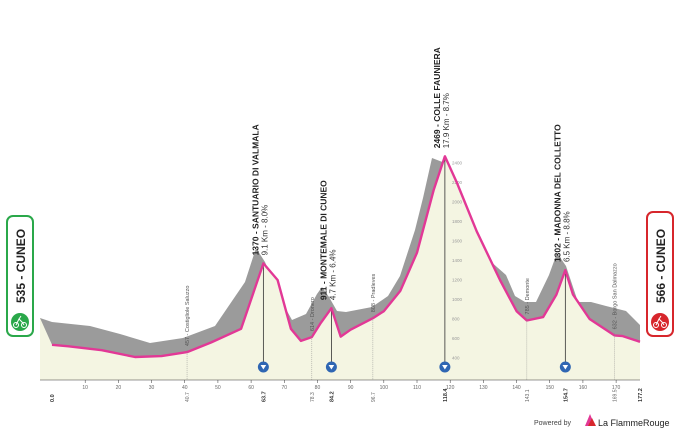 This screenshot has width=680, height=437. Describe the element at coordinates (566, 395) in the screenshot. I see `climb-km-label: 154.7` at that location.